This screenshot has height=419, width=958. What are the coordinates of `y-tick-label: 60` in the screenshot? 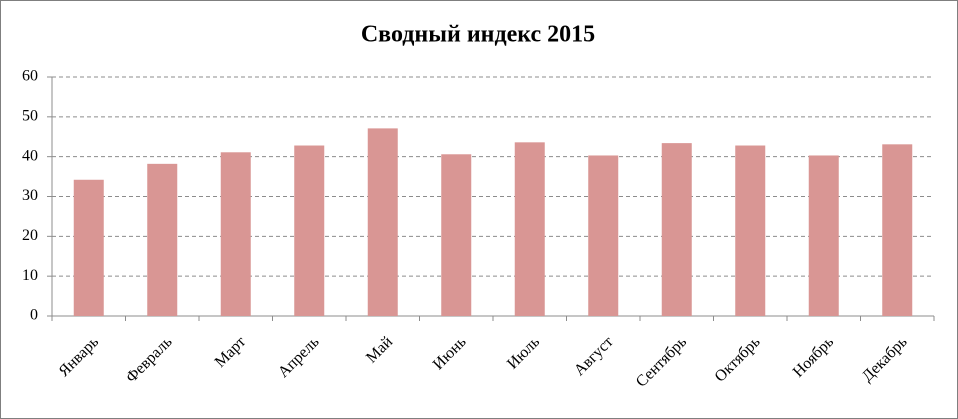 It's located at (30, 76).